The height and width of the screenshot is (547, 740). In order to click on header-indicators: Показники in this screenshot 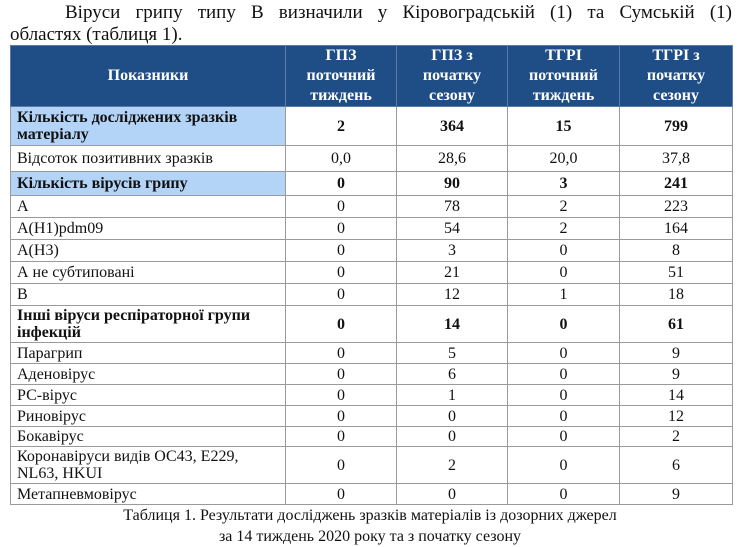, I will do `click(148, 76)`.